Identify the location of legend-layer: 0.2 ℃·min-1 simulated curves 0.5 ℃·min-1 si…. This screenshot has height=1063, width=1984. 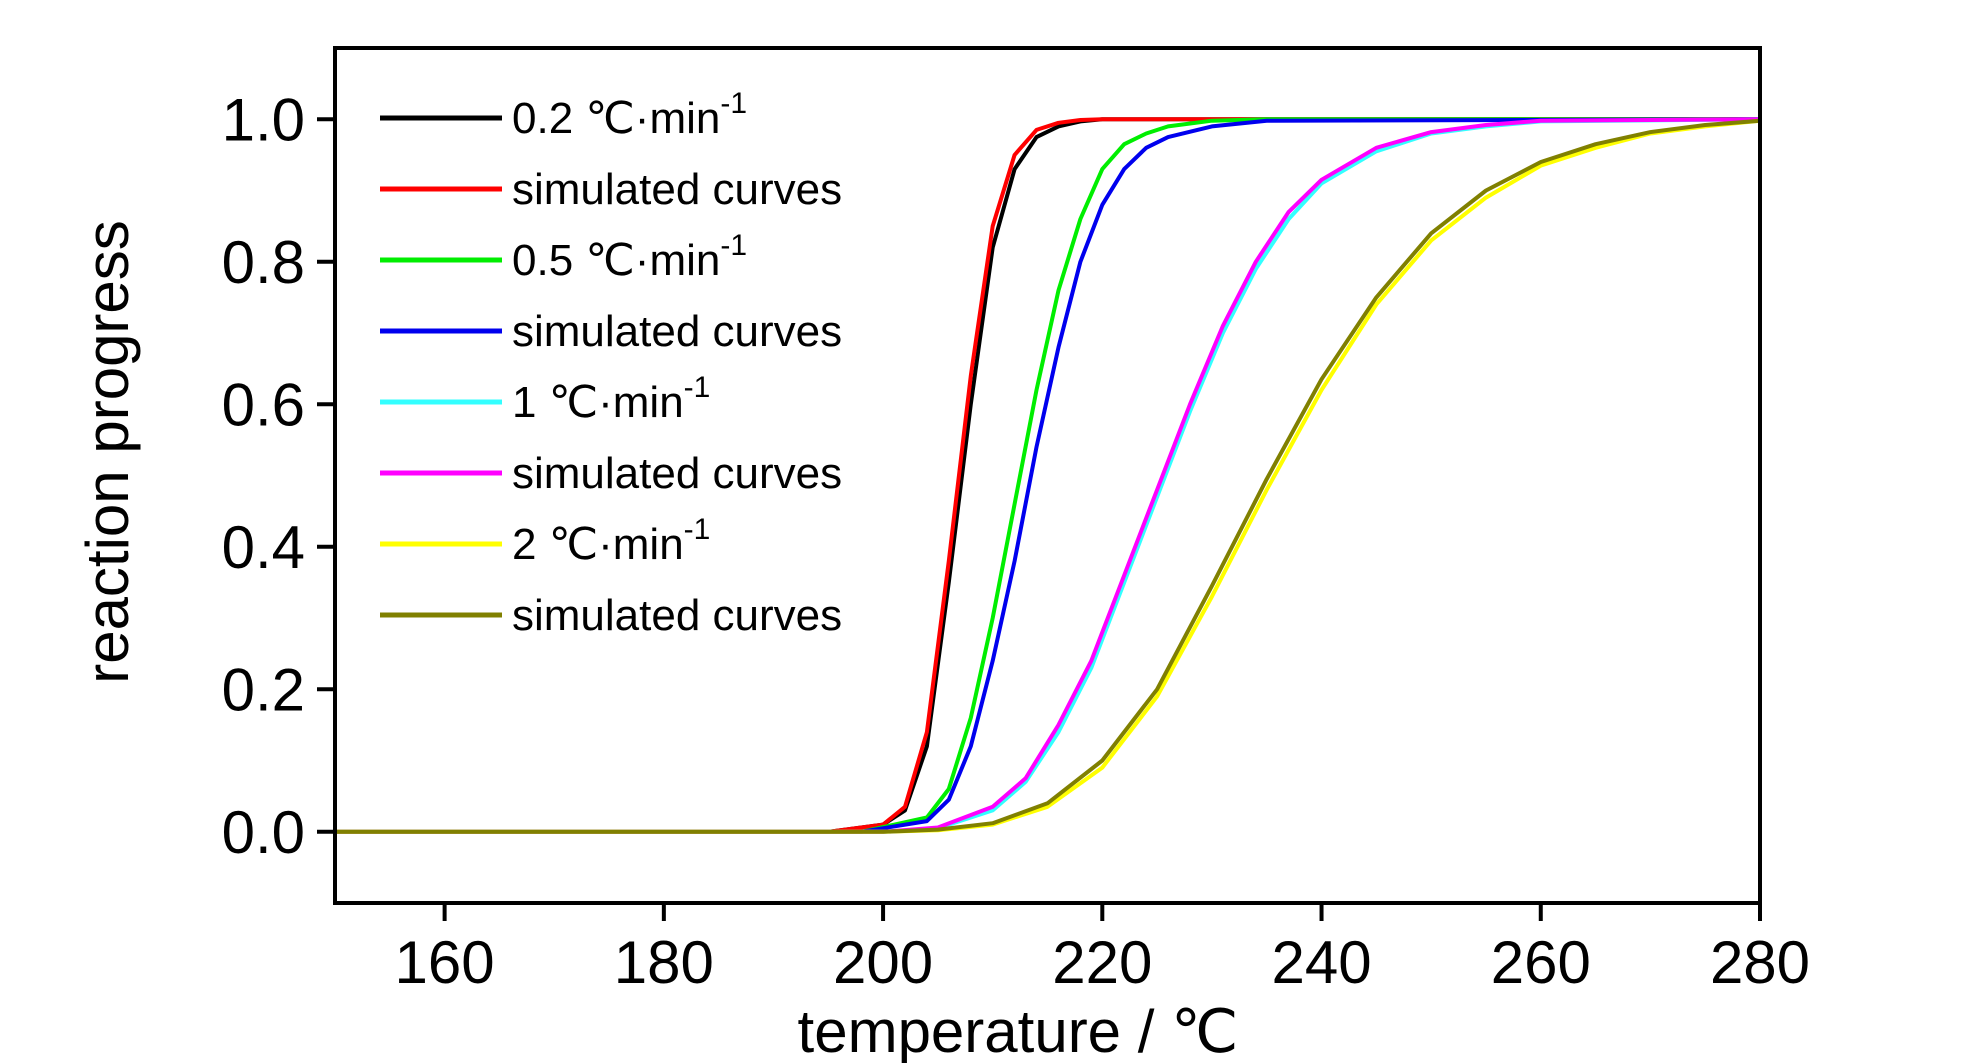
(611, 363).